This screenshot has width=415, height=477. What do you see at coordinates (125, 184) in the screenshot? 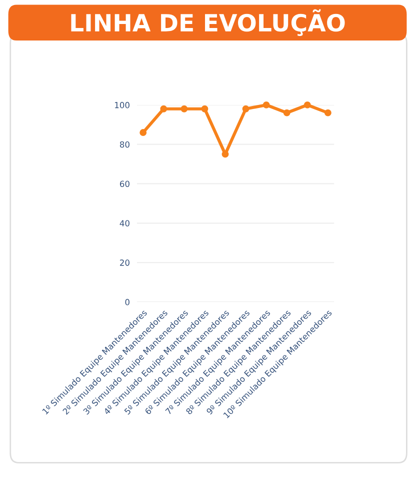
I see `y-tick-label: 60` at bounding box center [125, 184].